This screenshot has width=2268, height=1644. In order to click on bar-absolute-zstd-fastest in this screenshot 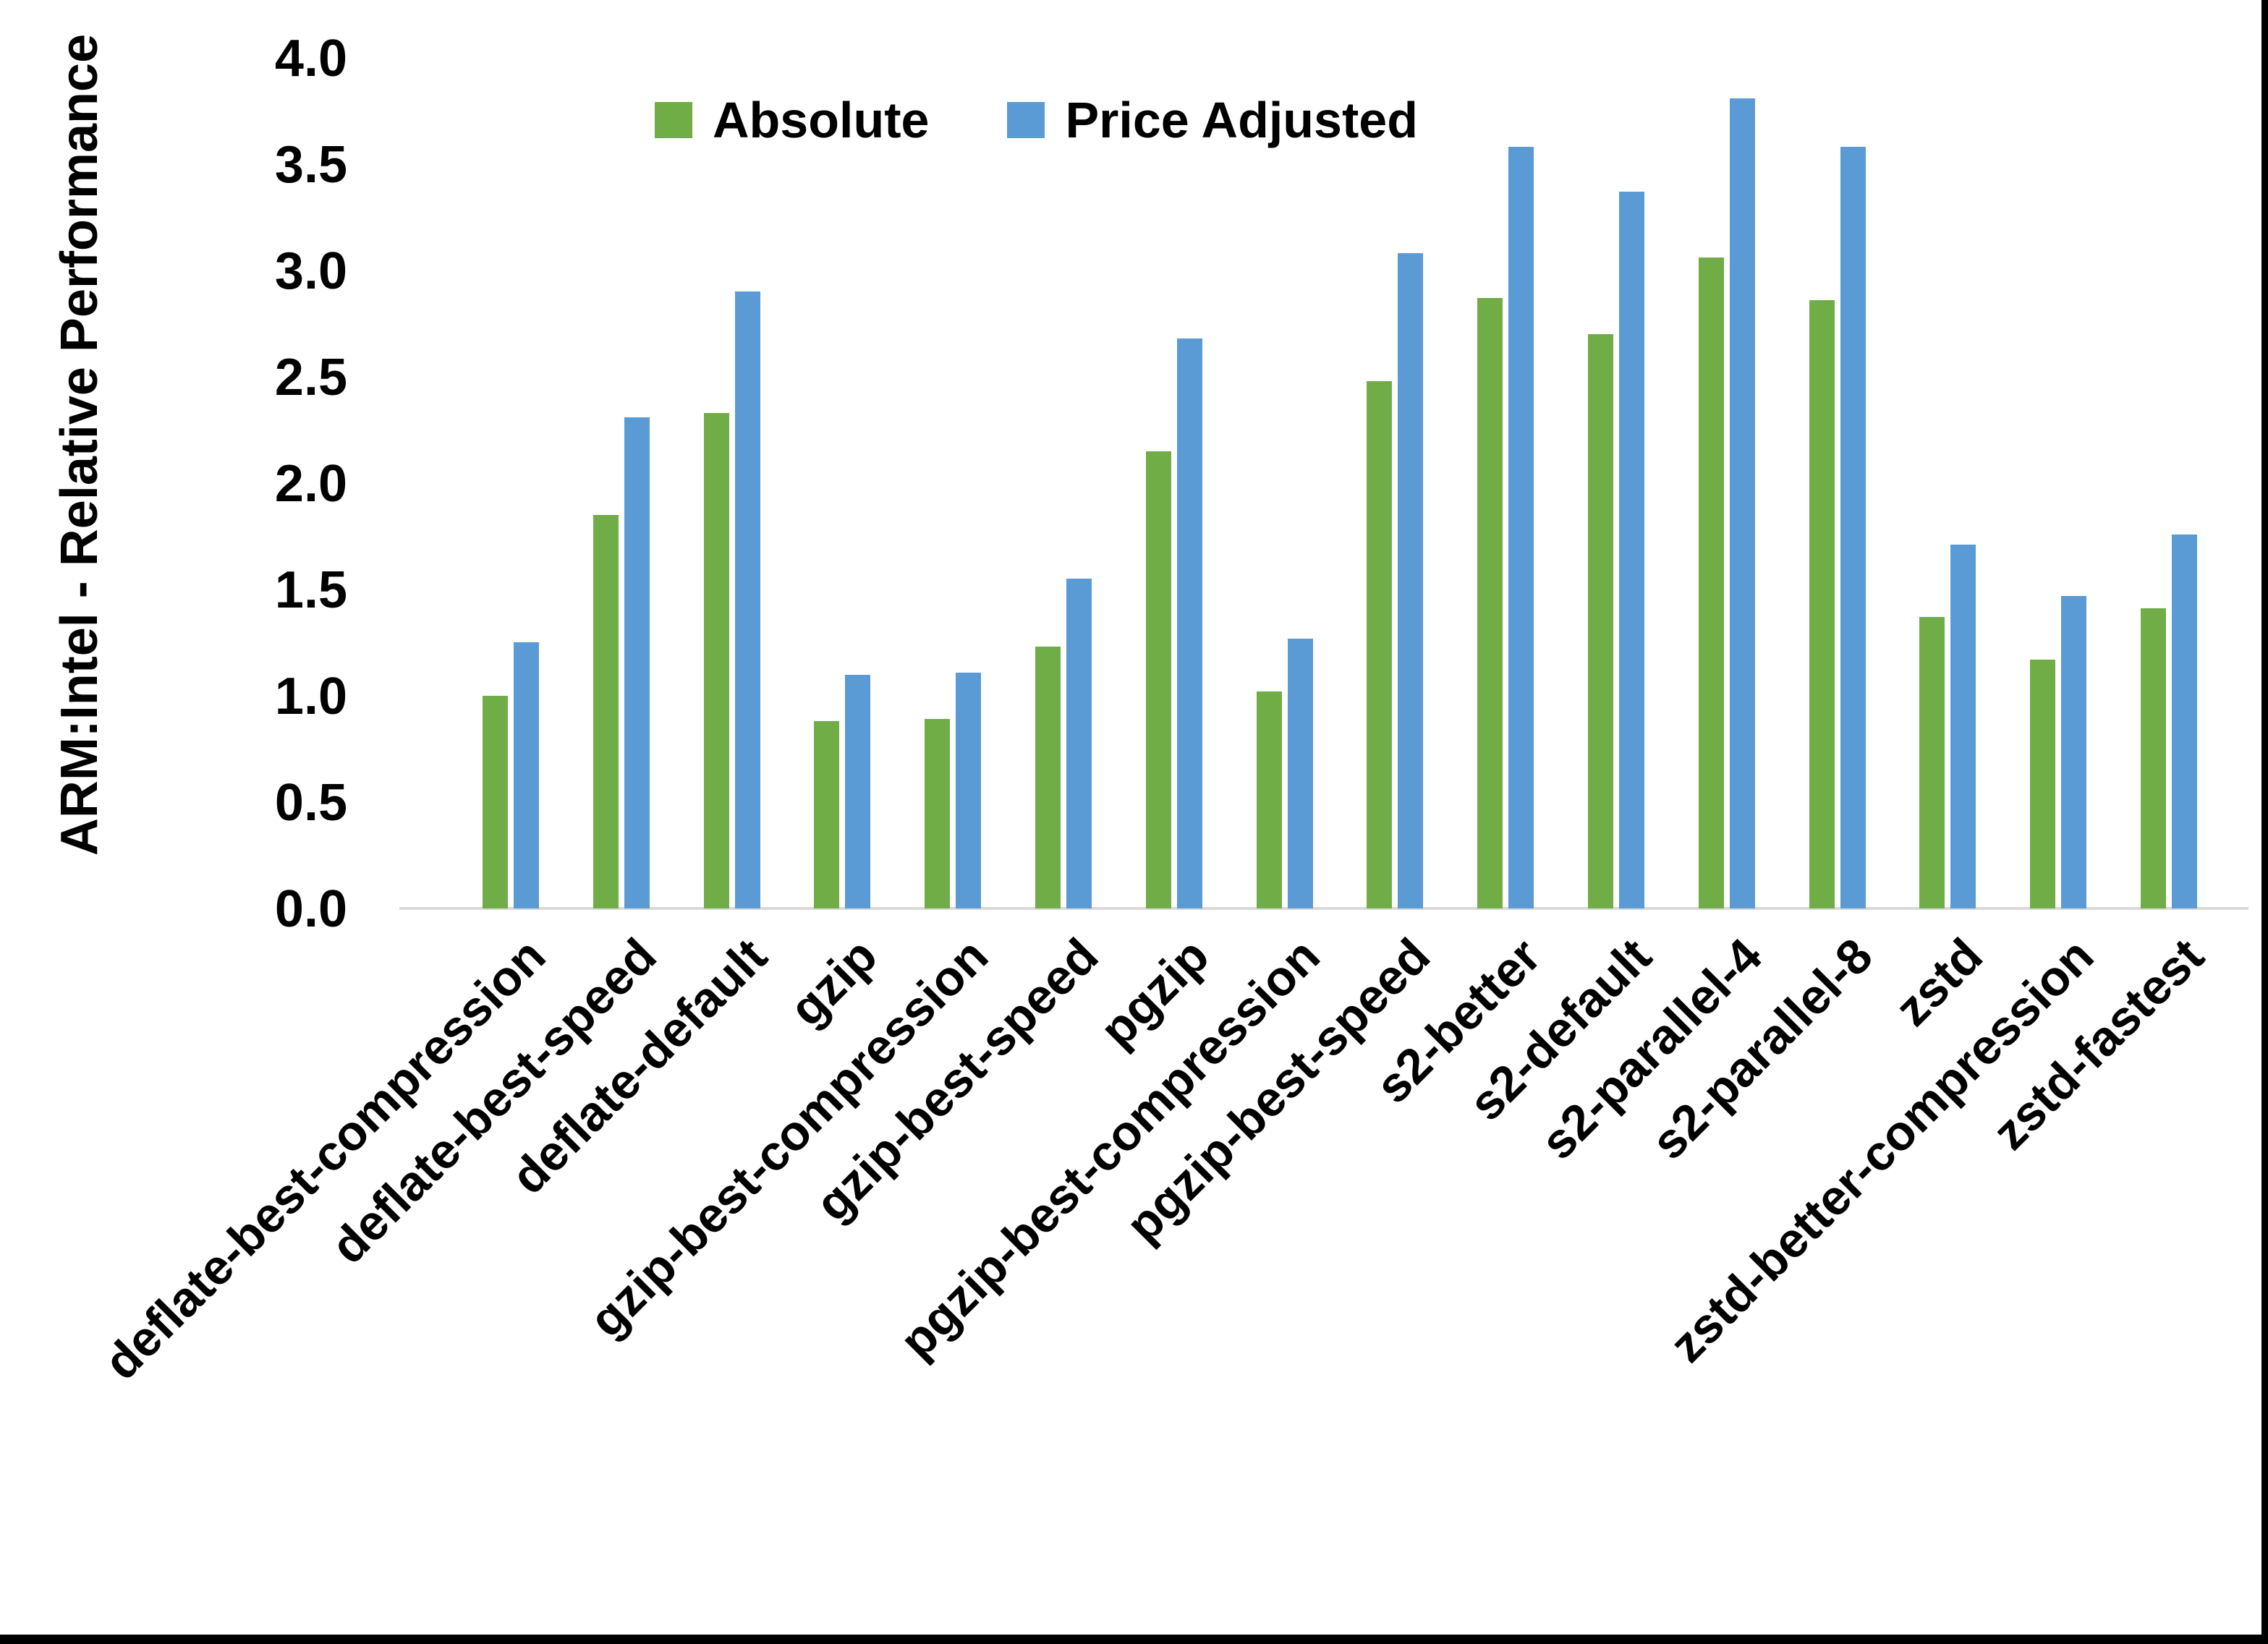, I will do `click(2153, 758)`.